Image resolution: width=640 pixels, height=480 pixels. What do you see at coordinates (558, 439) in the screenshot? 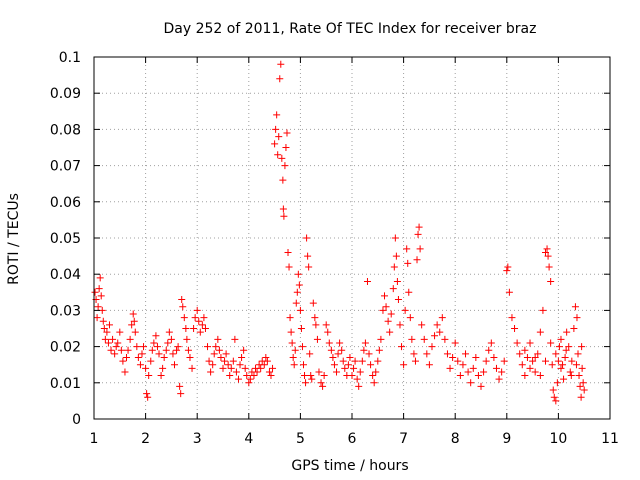
I see `x-tick-label: 10` at bounding box center [558, 439].